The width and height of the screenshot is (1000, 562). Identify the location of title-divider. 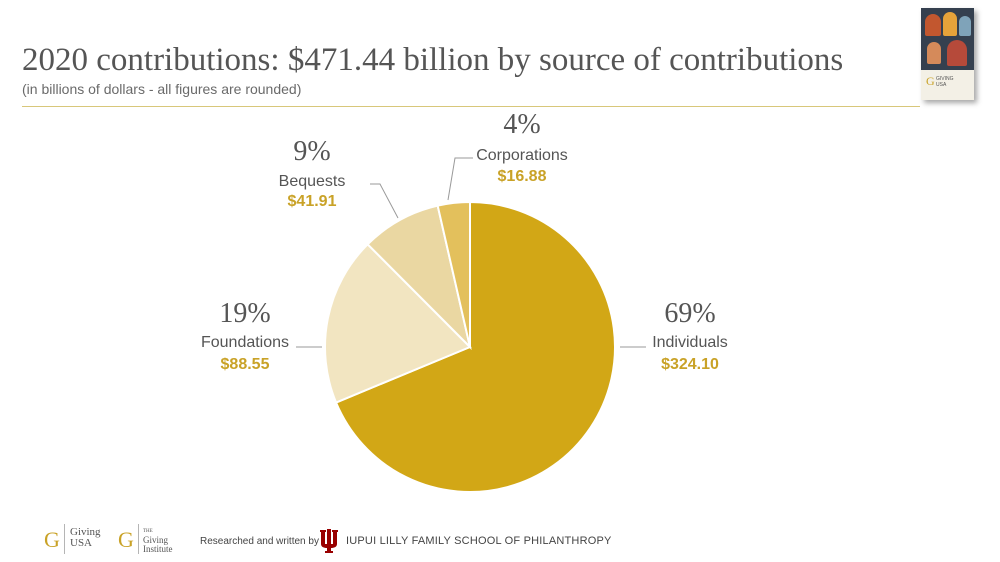
(471, 106).